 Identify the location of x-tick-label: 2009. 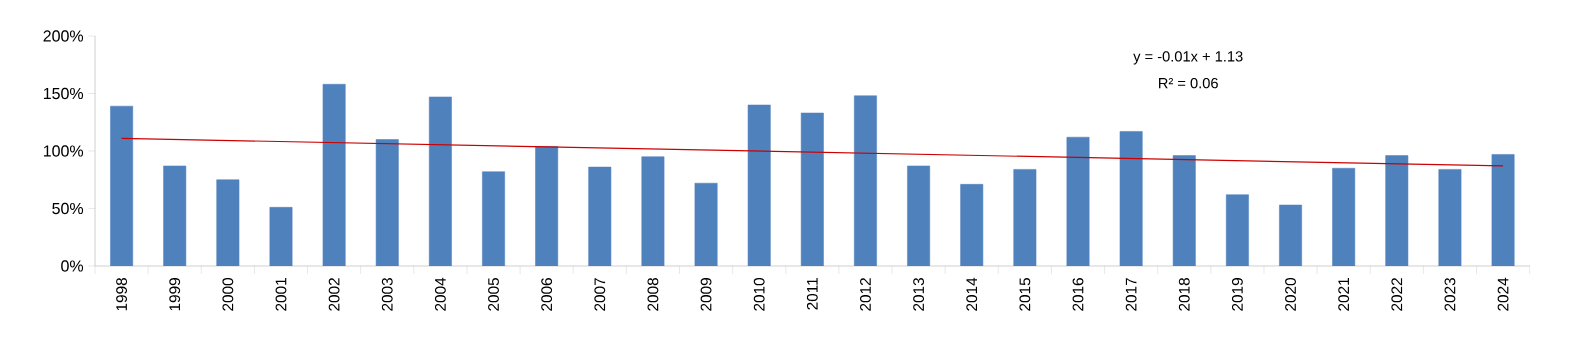
(706, 294).